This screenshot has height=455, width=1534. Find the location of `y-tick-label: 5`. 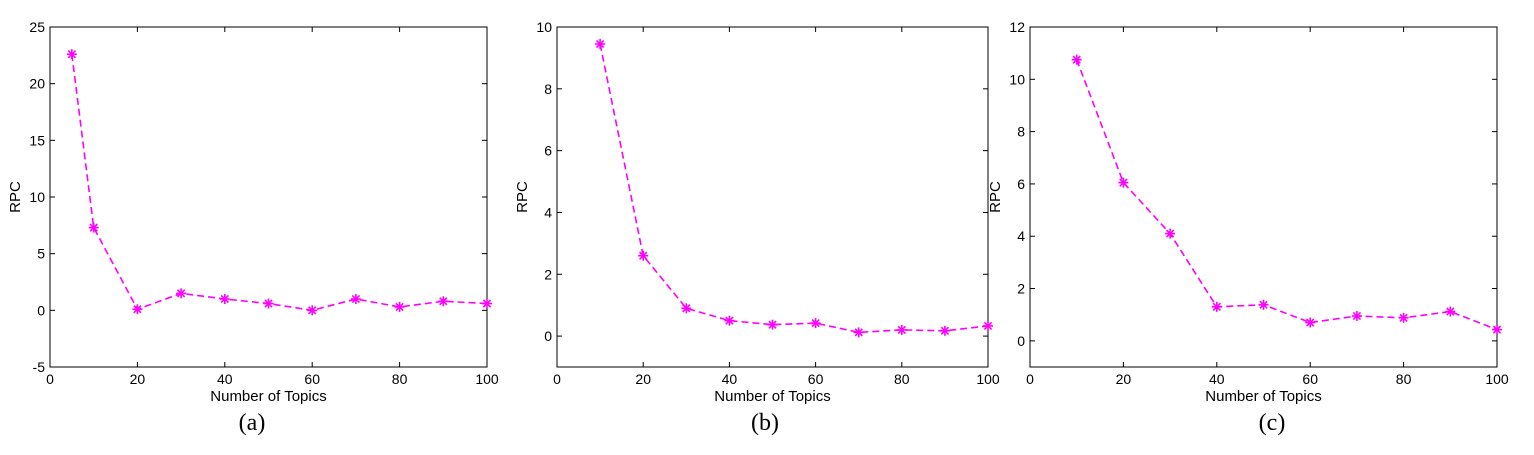

y-tick-label: 5 is located at coordinates (41, 254).